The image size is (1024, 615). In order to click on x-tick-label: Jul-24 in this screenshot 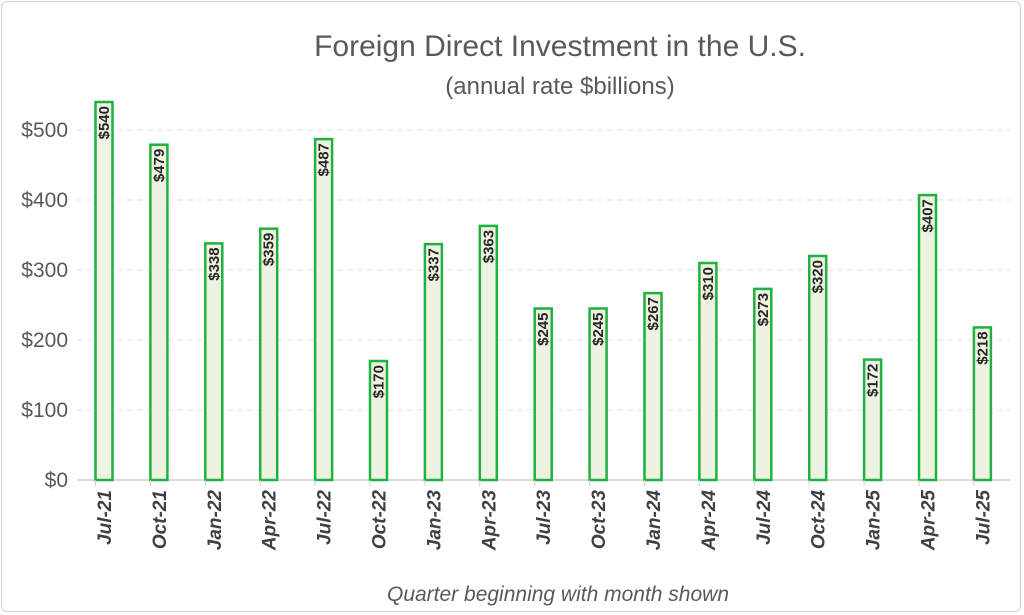, I will do `click(764, 517)`.